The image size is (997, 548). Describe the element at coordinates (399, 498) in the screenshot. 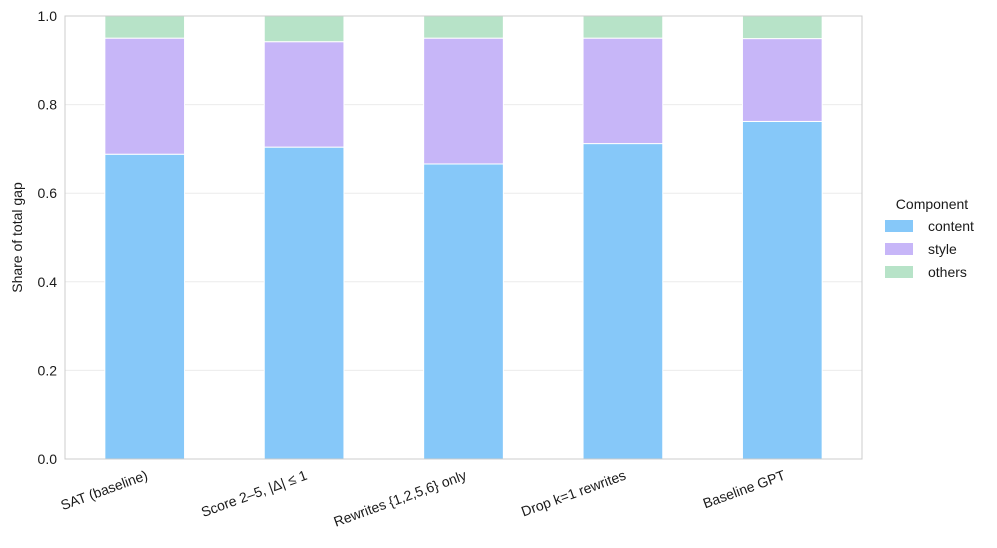

I see `x-tick-label: Rewrites {1,2,5,6} only` at that location.